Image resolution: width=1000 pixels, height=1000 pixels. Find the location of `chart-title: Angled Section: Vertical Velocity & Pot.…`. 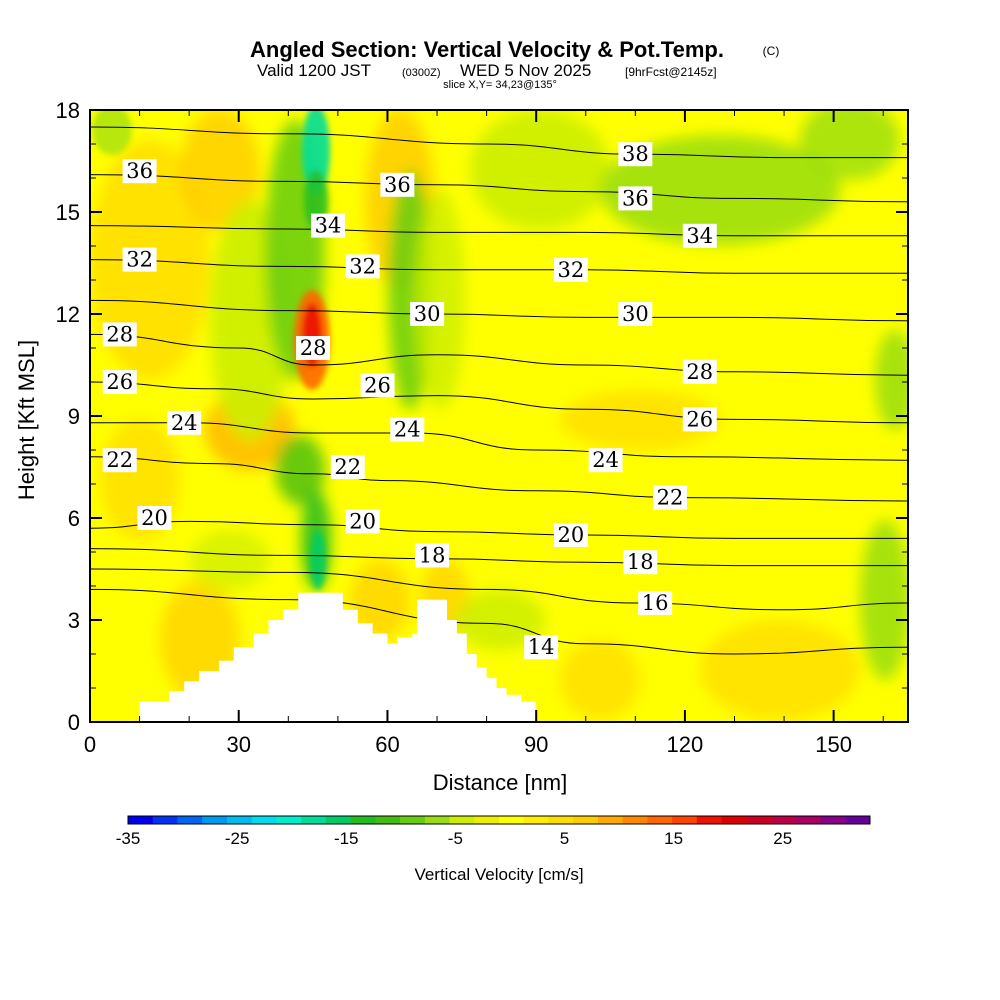

chart-title: Angled Section: Vertical Velocity & Pot.… is located at coordinates (487, 49).